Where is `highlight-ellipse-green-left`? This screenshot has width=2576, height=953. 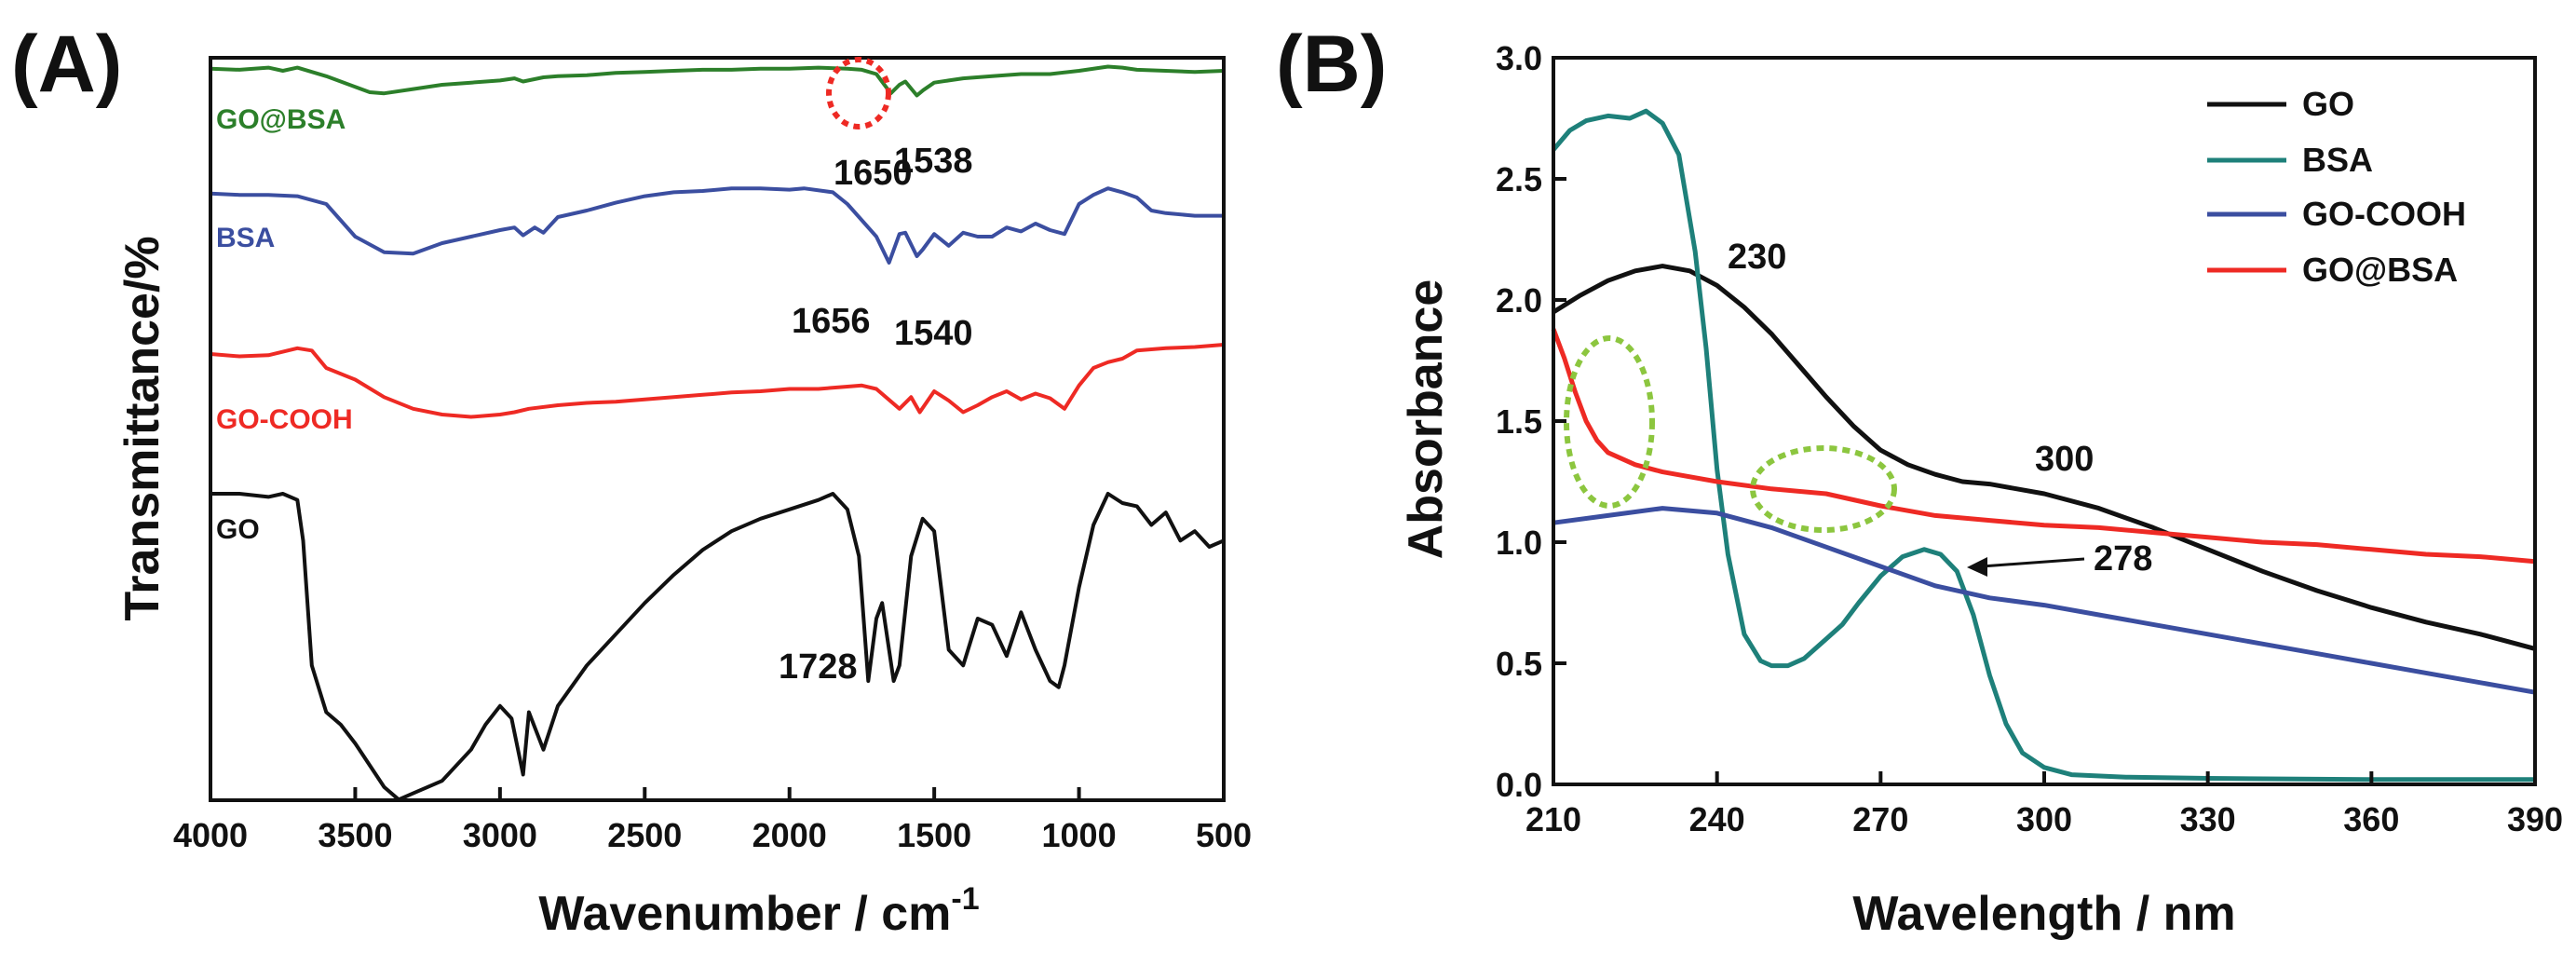 highlight-ellipse-green-left is located at coordinates (1609, 422).